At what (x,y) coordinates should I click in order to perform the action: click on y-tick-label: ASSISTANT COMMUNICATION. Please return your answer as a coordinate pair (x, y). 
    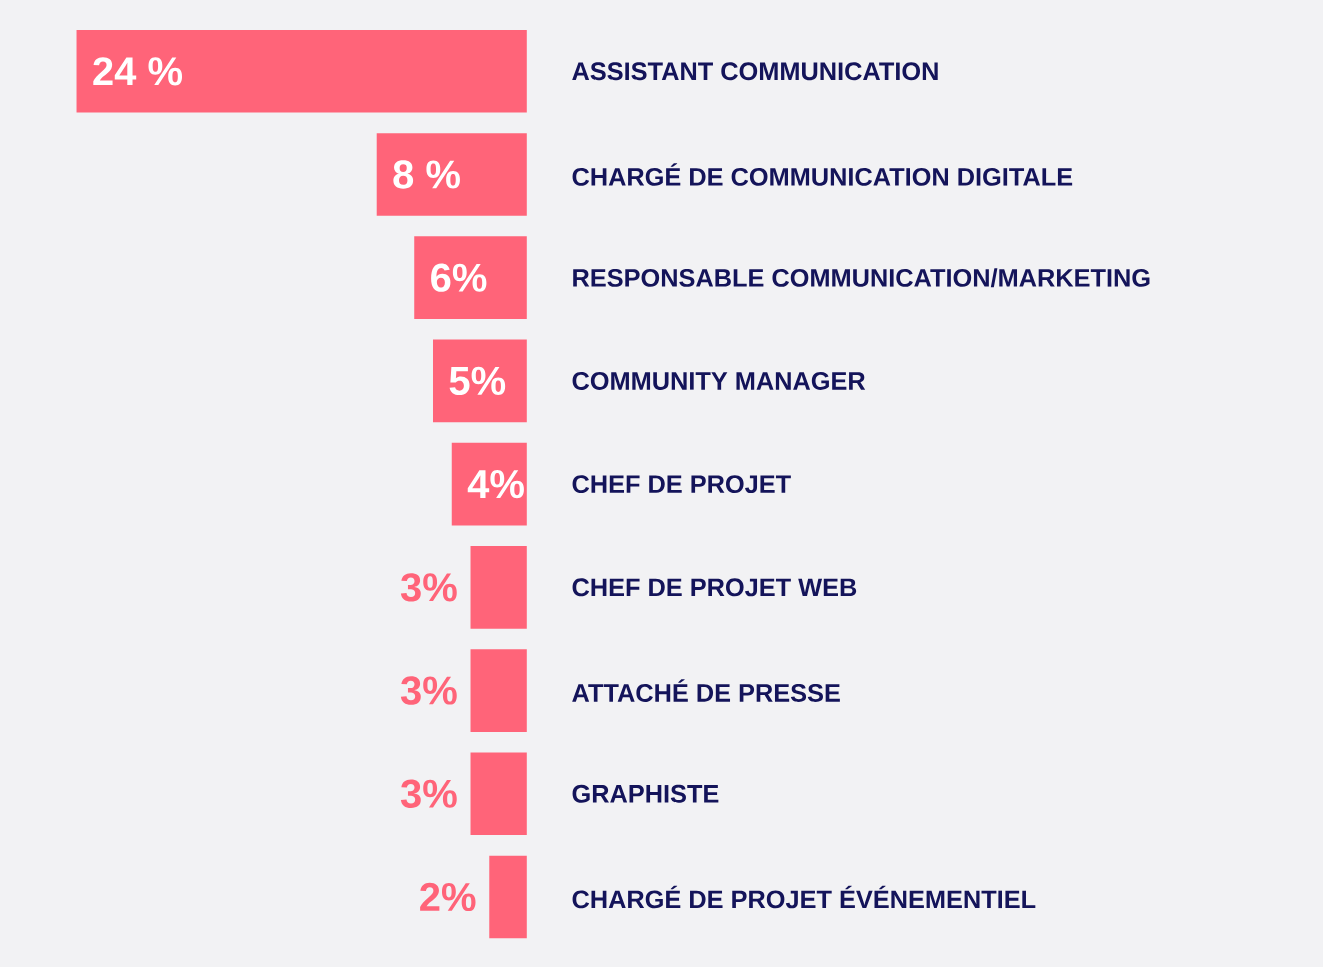
    Looking at the image, I should click on (755, 71).